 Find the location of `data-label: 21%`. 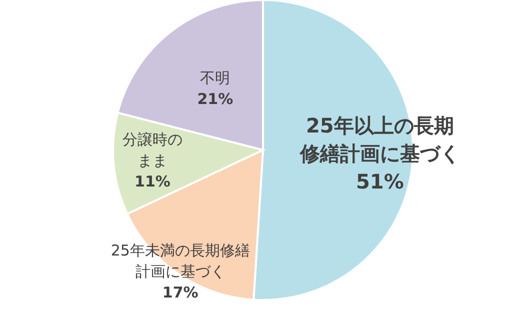

data-label: 21% is located at coordinates (215, 99).